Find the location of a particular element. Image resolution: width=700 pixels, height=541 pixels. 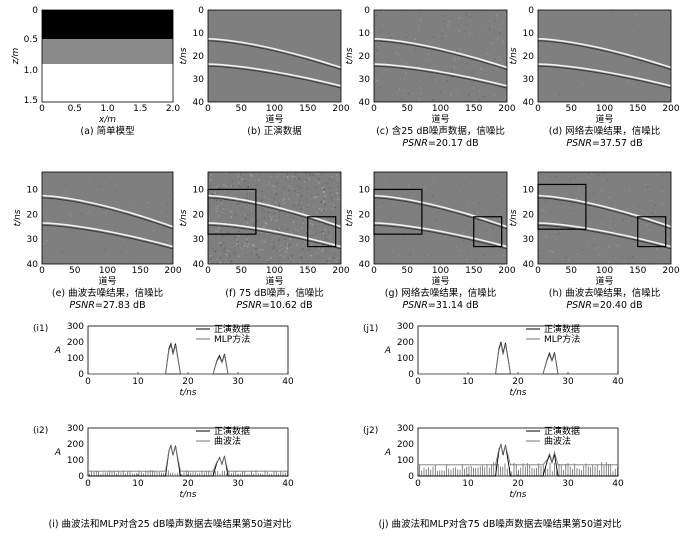

xtick: 100 is located at coordinates (440, 109).